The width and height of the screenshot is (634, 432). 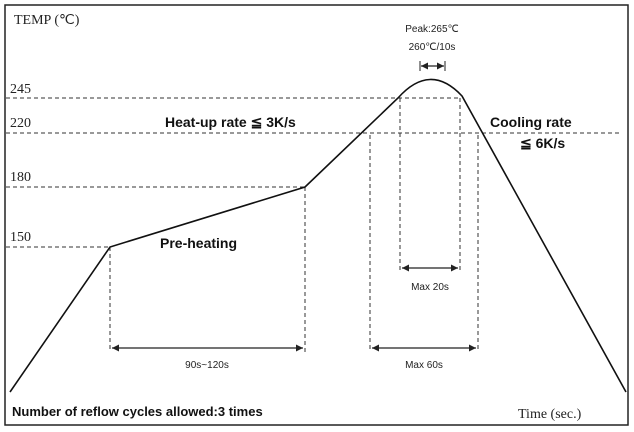 What do you see at coordinates (542, 143) in the screenshot?
I see `cooling: ≦ 6K/s` at bounding box center [542, 143].